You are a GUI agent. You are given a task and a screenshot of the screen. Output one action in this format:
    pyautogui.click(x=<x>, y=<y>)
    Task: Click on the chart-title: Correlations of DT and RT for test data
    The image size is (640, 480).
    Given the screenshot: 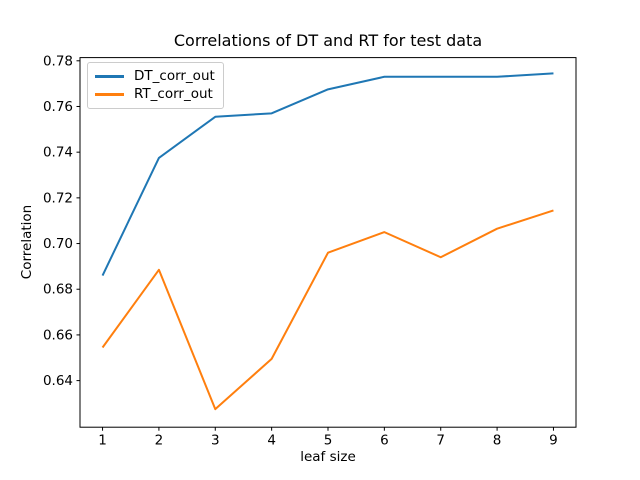 What is the action you would take?
    pyautogui.click(x=328, y=40)
    